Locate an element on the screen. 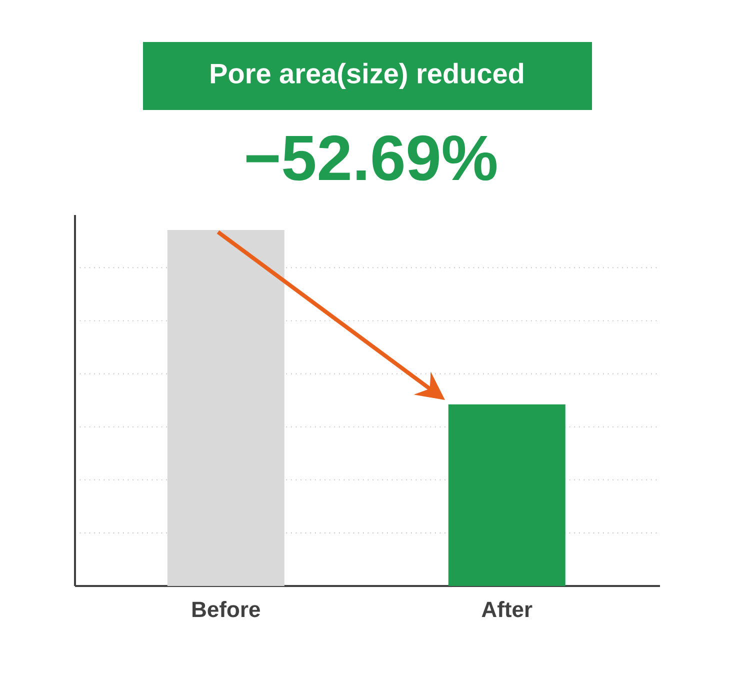 This screenshot has width=733, height=678. chart-title: Pore area(size) reduced is located at coordinates (367, 76).